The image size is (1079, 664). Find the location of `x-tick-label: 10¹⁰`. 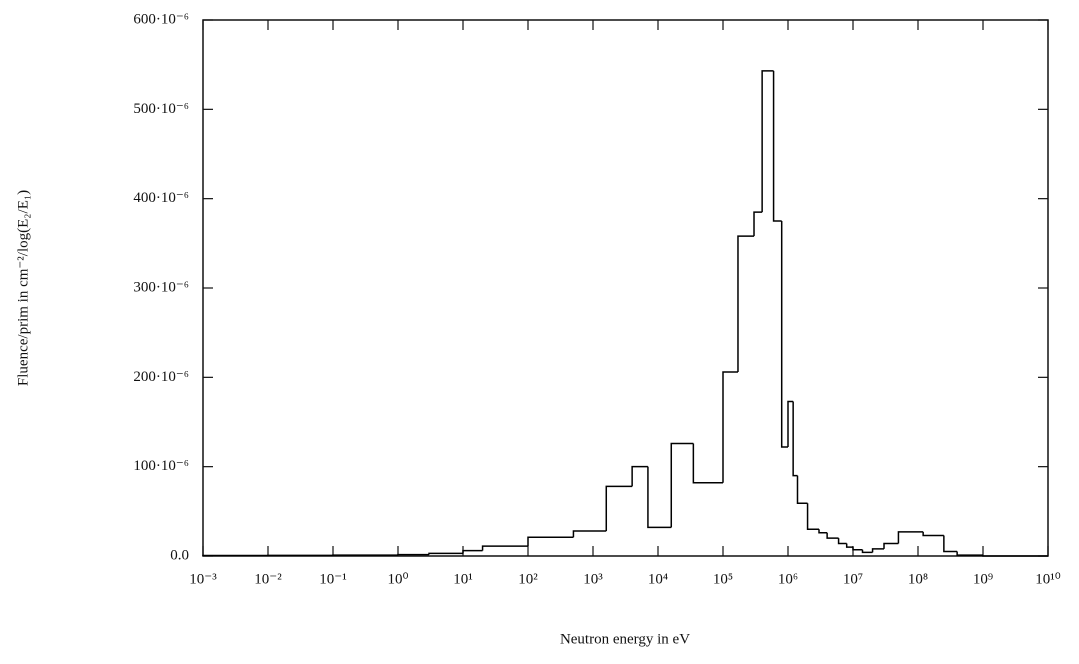

x-tick-label: 10¹⁰ is located at coordinates (1048, 579).